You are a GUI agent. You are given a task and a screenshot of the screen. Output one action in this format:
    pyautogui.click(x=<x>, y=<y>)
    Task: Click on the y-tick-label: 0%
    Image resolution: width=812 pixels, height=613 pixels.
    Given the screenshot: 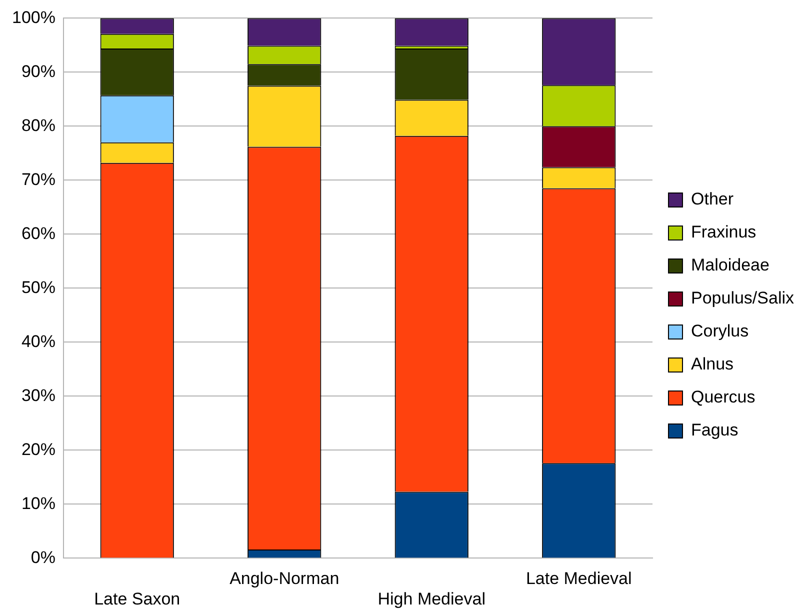 What is the action you would take?
    pyautogui.click(x=43, y=557)
    